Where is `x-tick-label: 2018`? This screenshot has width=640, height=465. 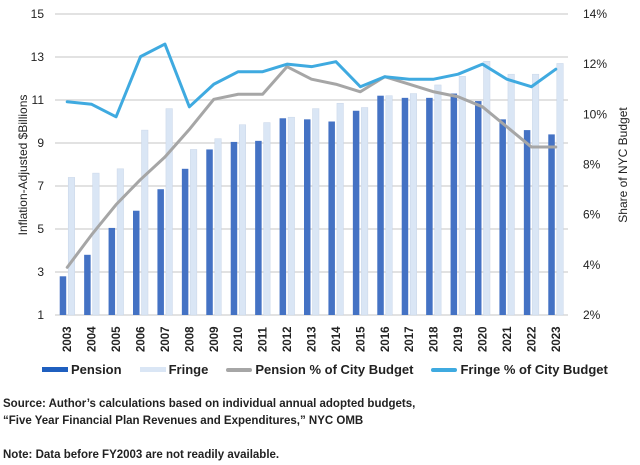
x-tick-label: 2018 is located at coordinates (435, 339).